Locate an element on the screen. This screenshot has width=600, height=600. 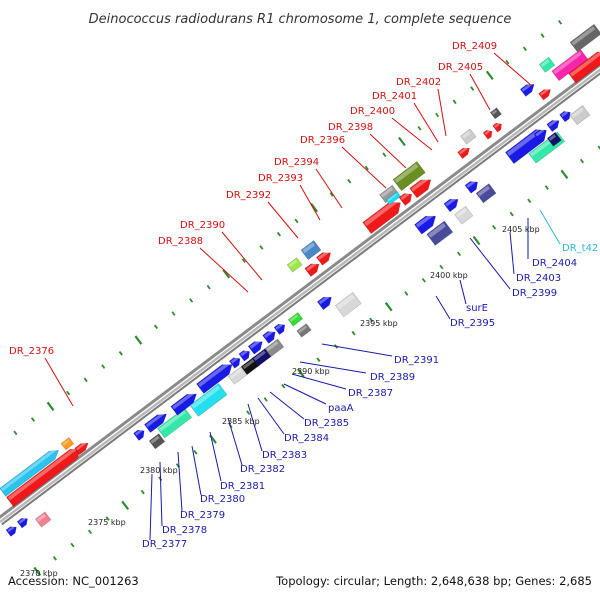
gene-label: surE is located at coordinates (477, 308).